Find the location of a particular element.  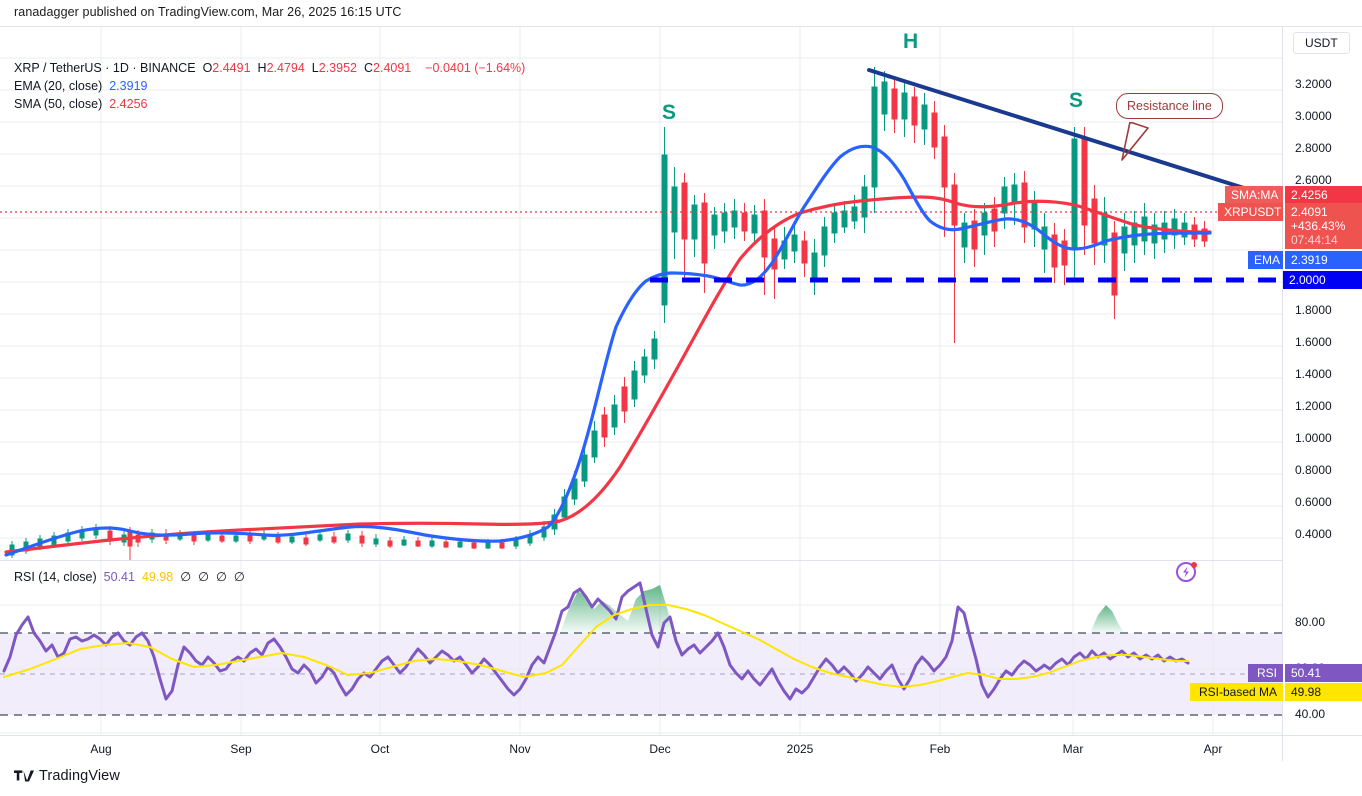

time-label-aug: Aug is located at coordinates (101, 749).